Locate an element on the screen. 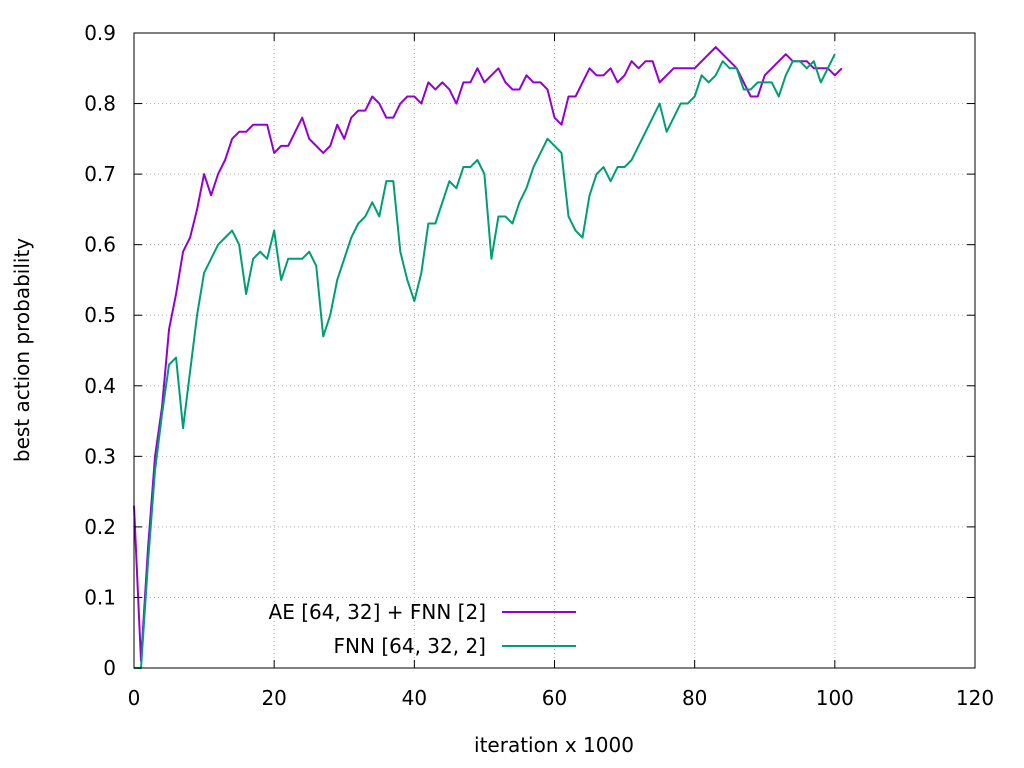 The image size is (1024, 768). y-tick-label: 0.2 is located at coordinates (100, 527).